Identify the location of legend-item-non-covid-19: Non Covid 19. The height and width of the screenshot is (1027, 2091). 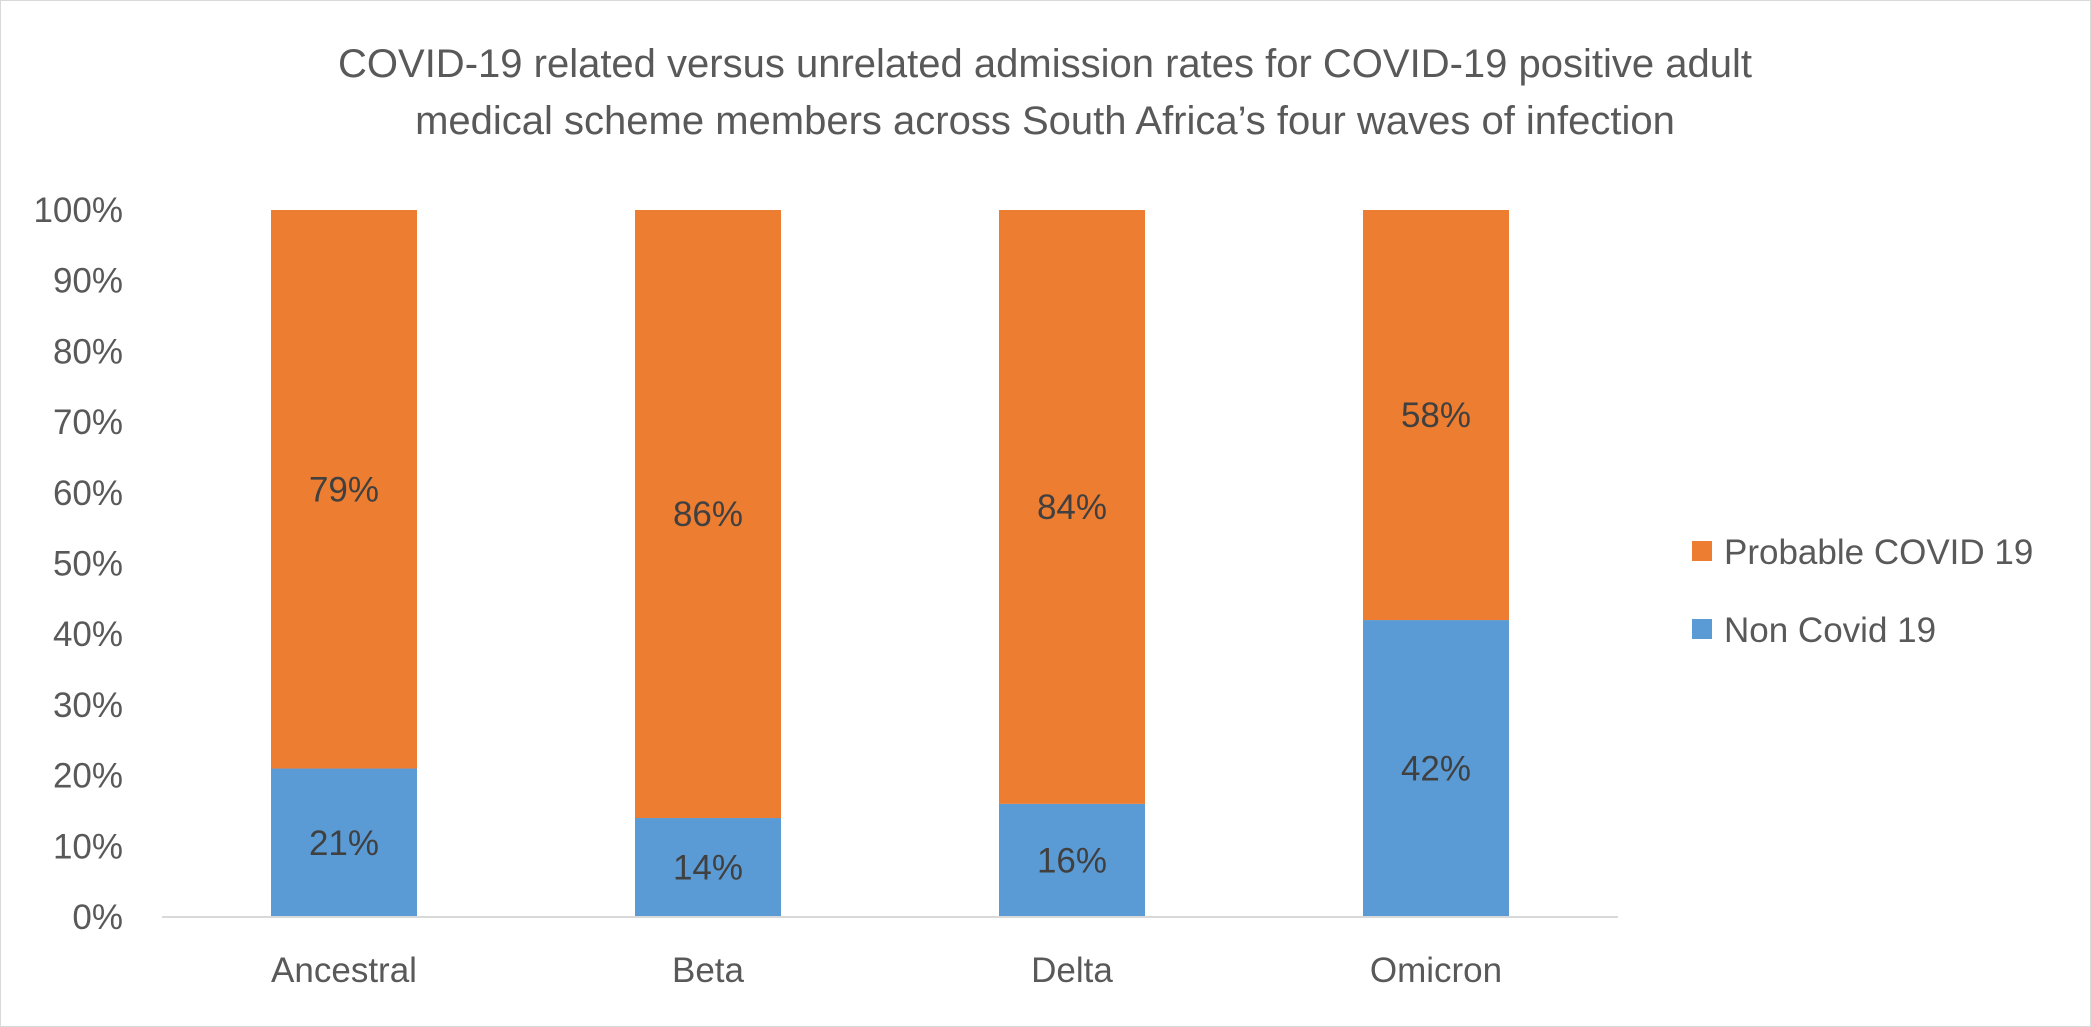
(1814, 630).